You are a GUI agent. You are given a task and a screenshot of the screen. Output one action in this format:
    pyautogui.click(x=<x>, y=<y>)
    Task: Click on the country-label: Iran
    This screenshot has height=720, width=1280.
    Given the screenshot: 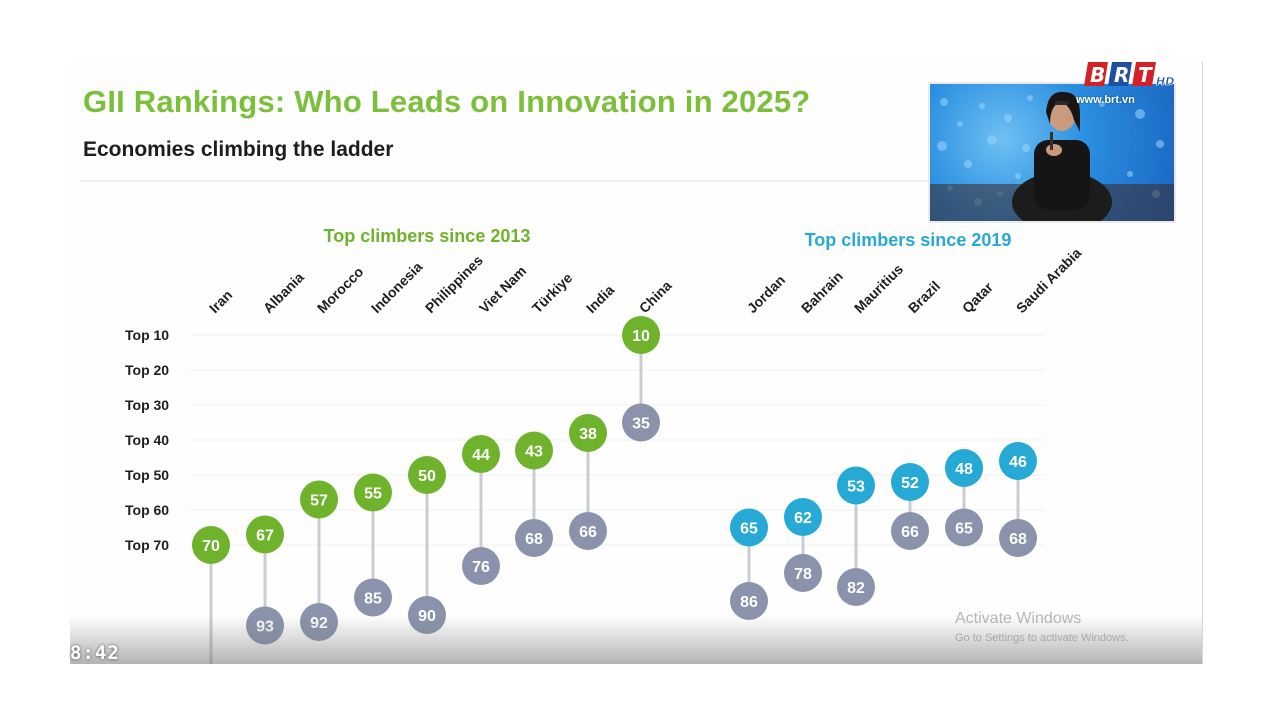 What is the action you would take?
    pyautogui.click(x=220, y=301)
    